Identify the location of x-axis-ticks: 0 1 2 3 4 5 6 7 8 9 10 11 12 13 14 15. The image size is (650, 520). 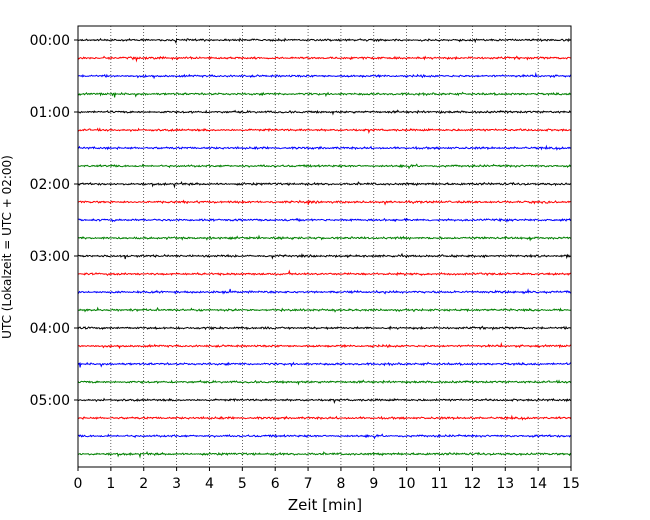
(327, 479).